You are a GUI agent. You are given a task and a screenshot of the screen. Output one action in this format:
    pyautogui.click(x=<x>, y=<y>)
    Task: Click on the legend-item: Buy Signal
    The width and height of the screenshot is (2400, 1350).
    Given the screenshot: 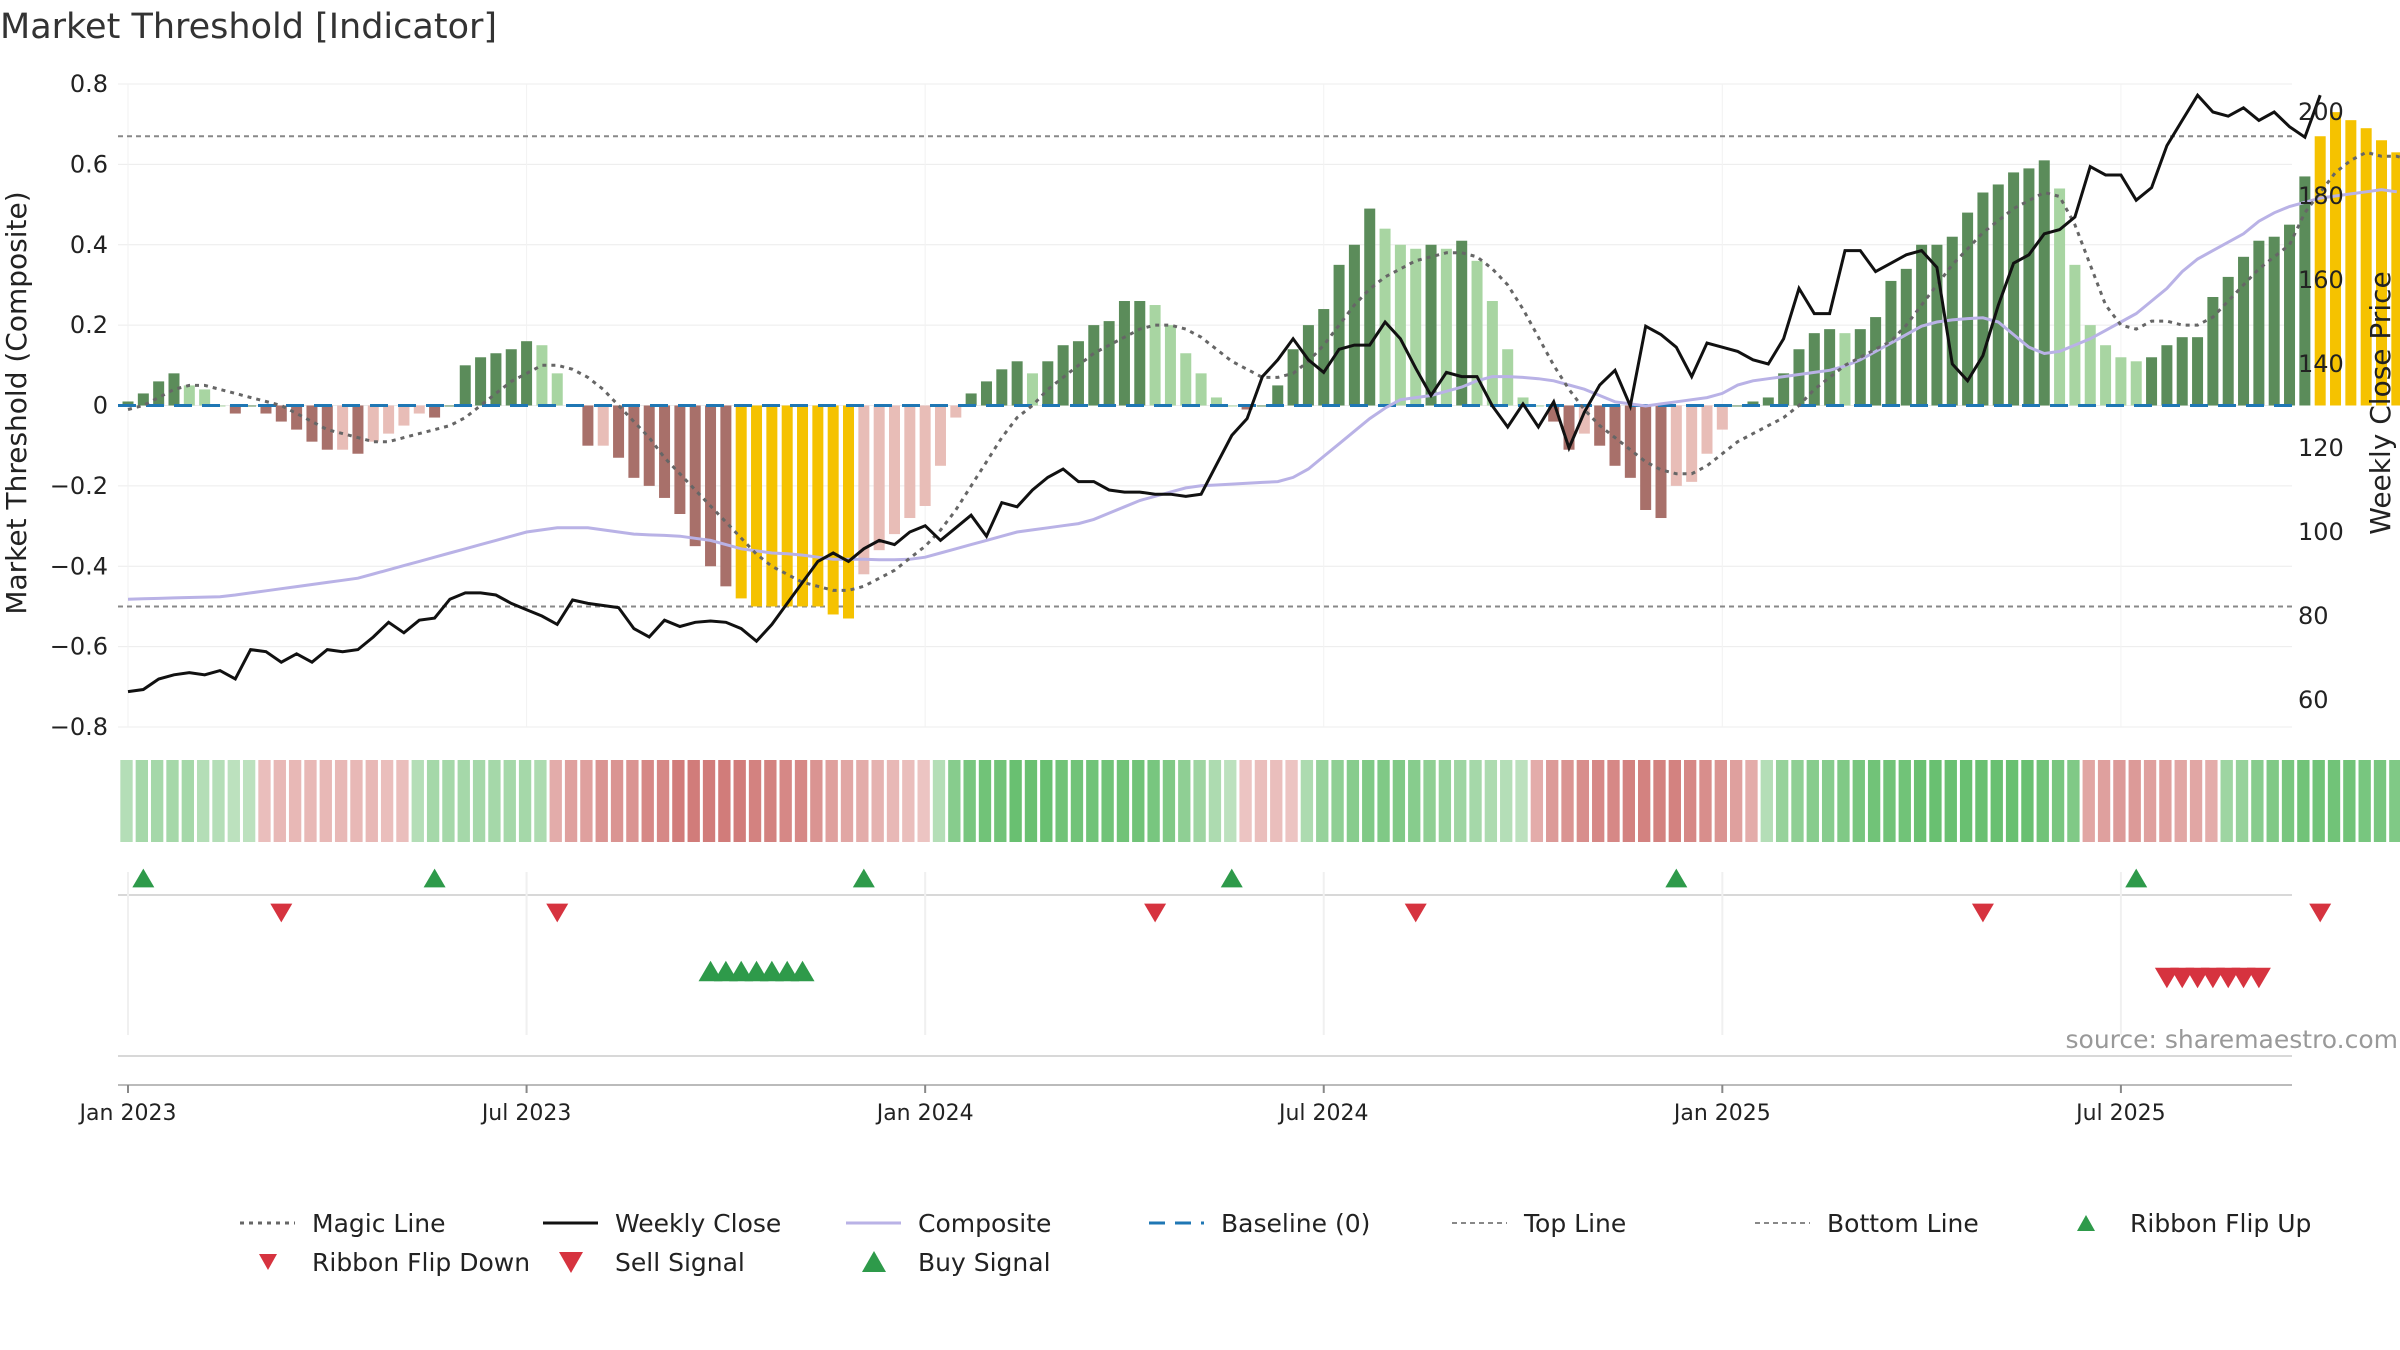 What is the action you would take?
    pyautogui.click(x=956, y=1262)
    